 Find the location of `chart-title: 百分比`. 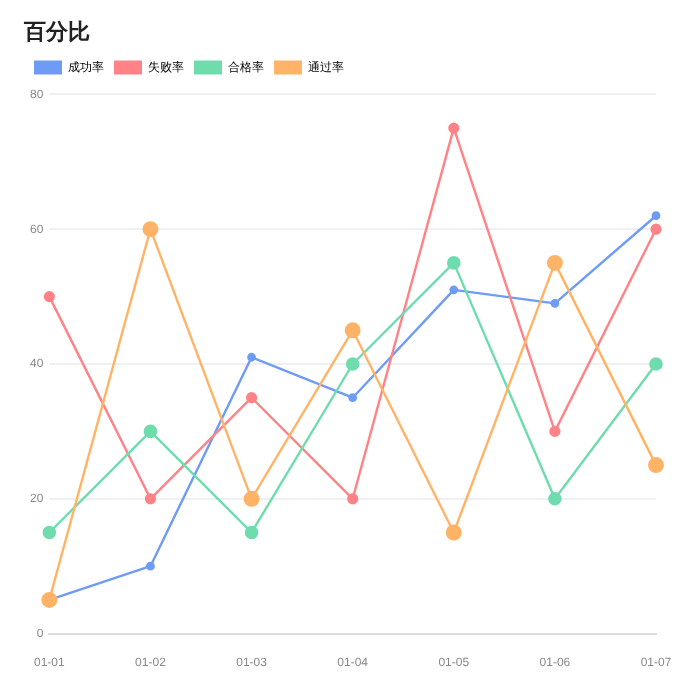

chart-title: 百分比 is located at coordinates (56, 31).